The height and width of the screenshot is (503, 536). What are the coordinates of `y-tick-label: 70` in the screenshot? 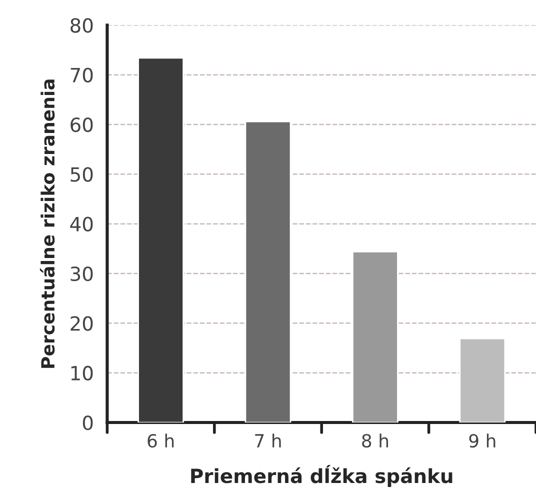 It's located at (81, 75).